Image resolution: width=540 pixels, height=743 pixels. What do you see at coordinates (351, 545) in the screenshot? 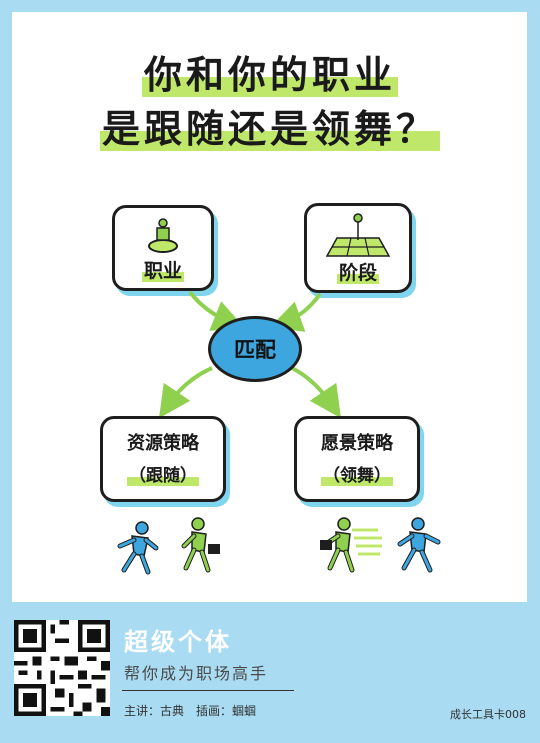
I see `runner-green-briefcase-right-icon` at bounding box center [351, 545].